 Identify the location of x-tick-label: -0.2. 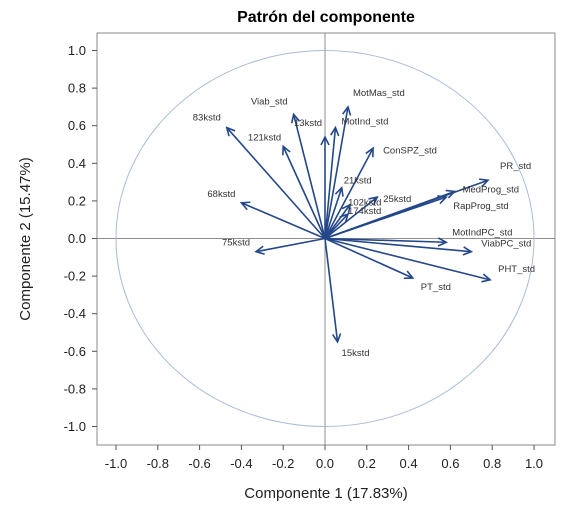
(283, 463).